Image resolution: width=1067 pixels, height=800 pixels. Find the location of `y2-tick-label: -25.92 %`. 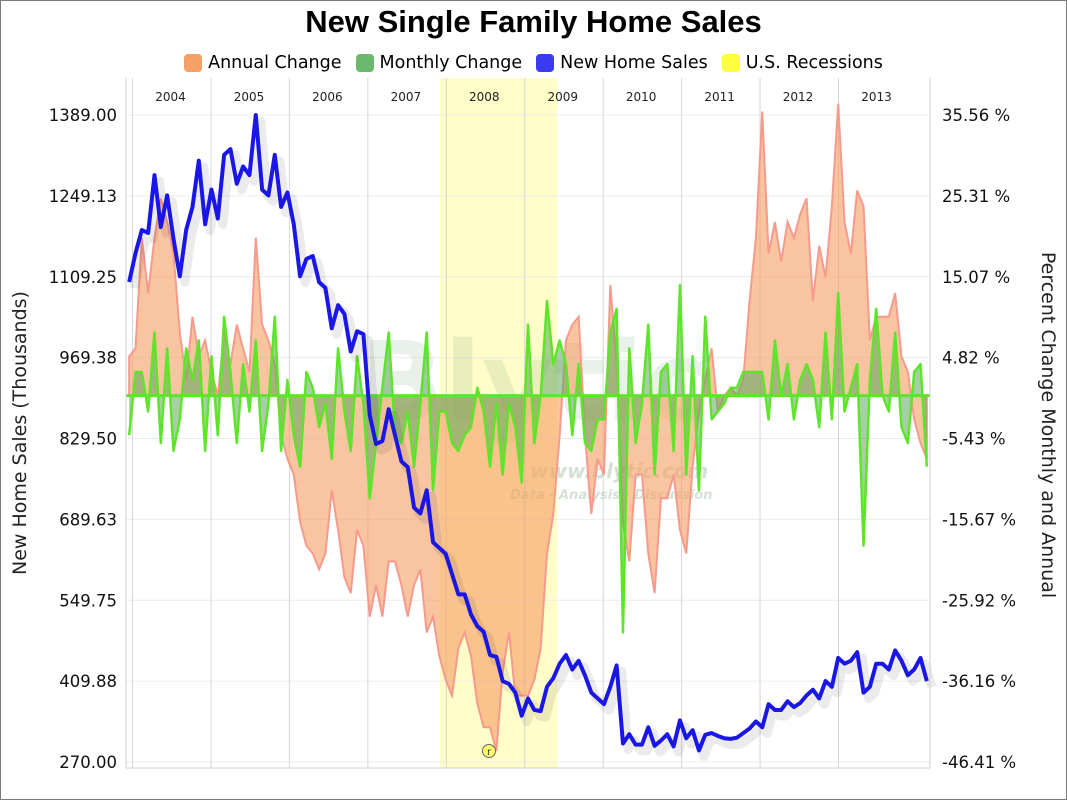

y2-tick-label: -25.92 % is located at coordinates (979, 600).